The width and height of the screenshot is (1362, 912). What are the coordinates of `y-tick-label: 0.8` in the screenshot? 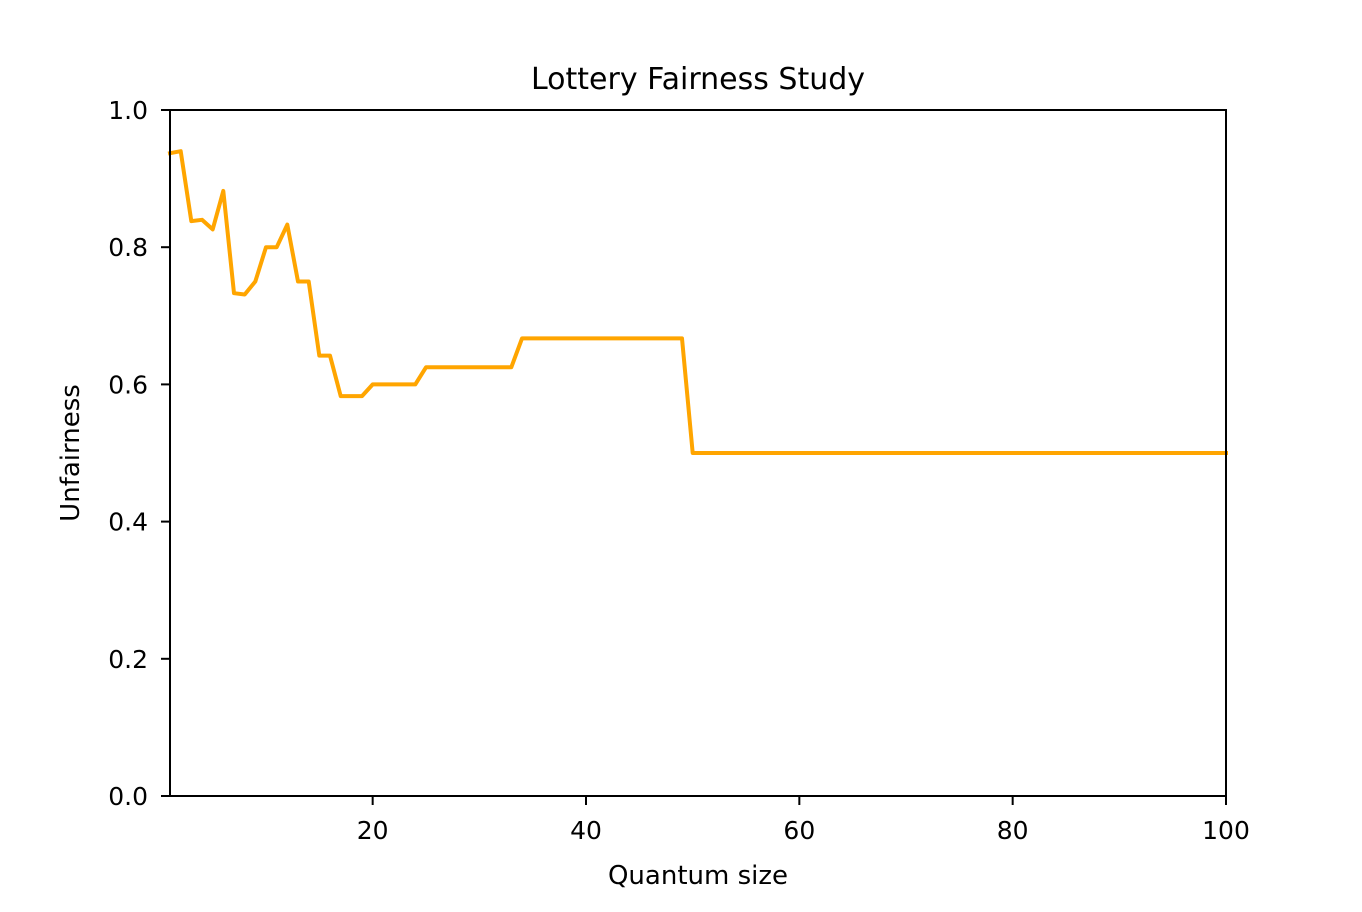 It's located at (128, 247).